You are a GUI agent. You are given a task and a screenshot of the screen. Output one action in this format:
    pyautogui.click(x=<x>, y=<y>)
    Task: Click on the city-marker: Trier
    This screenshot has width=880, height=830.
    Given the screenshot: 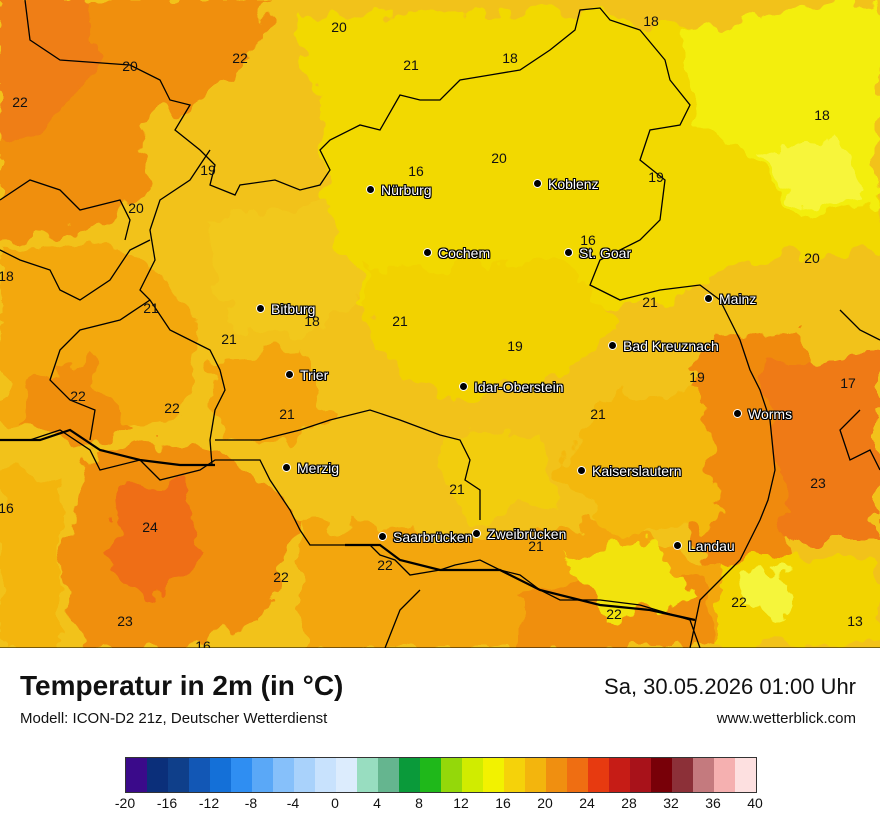 What is the action you would take?
    pyautogui.click(x=306, y=375)
    